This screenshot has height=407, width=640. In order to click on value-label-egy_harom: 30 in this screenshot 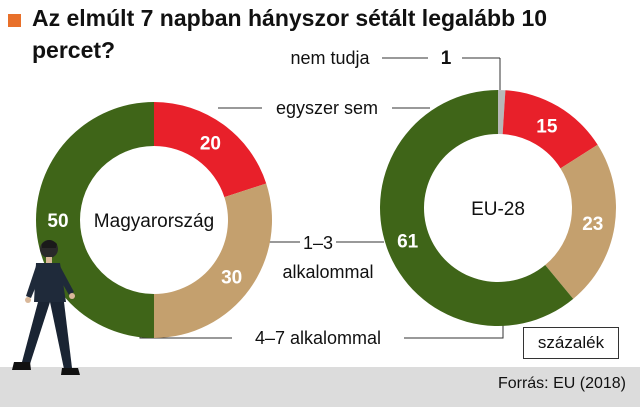, I will do `click(231, 277)`.